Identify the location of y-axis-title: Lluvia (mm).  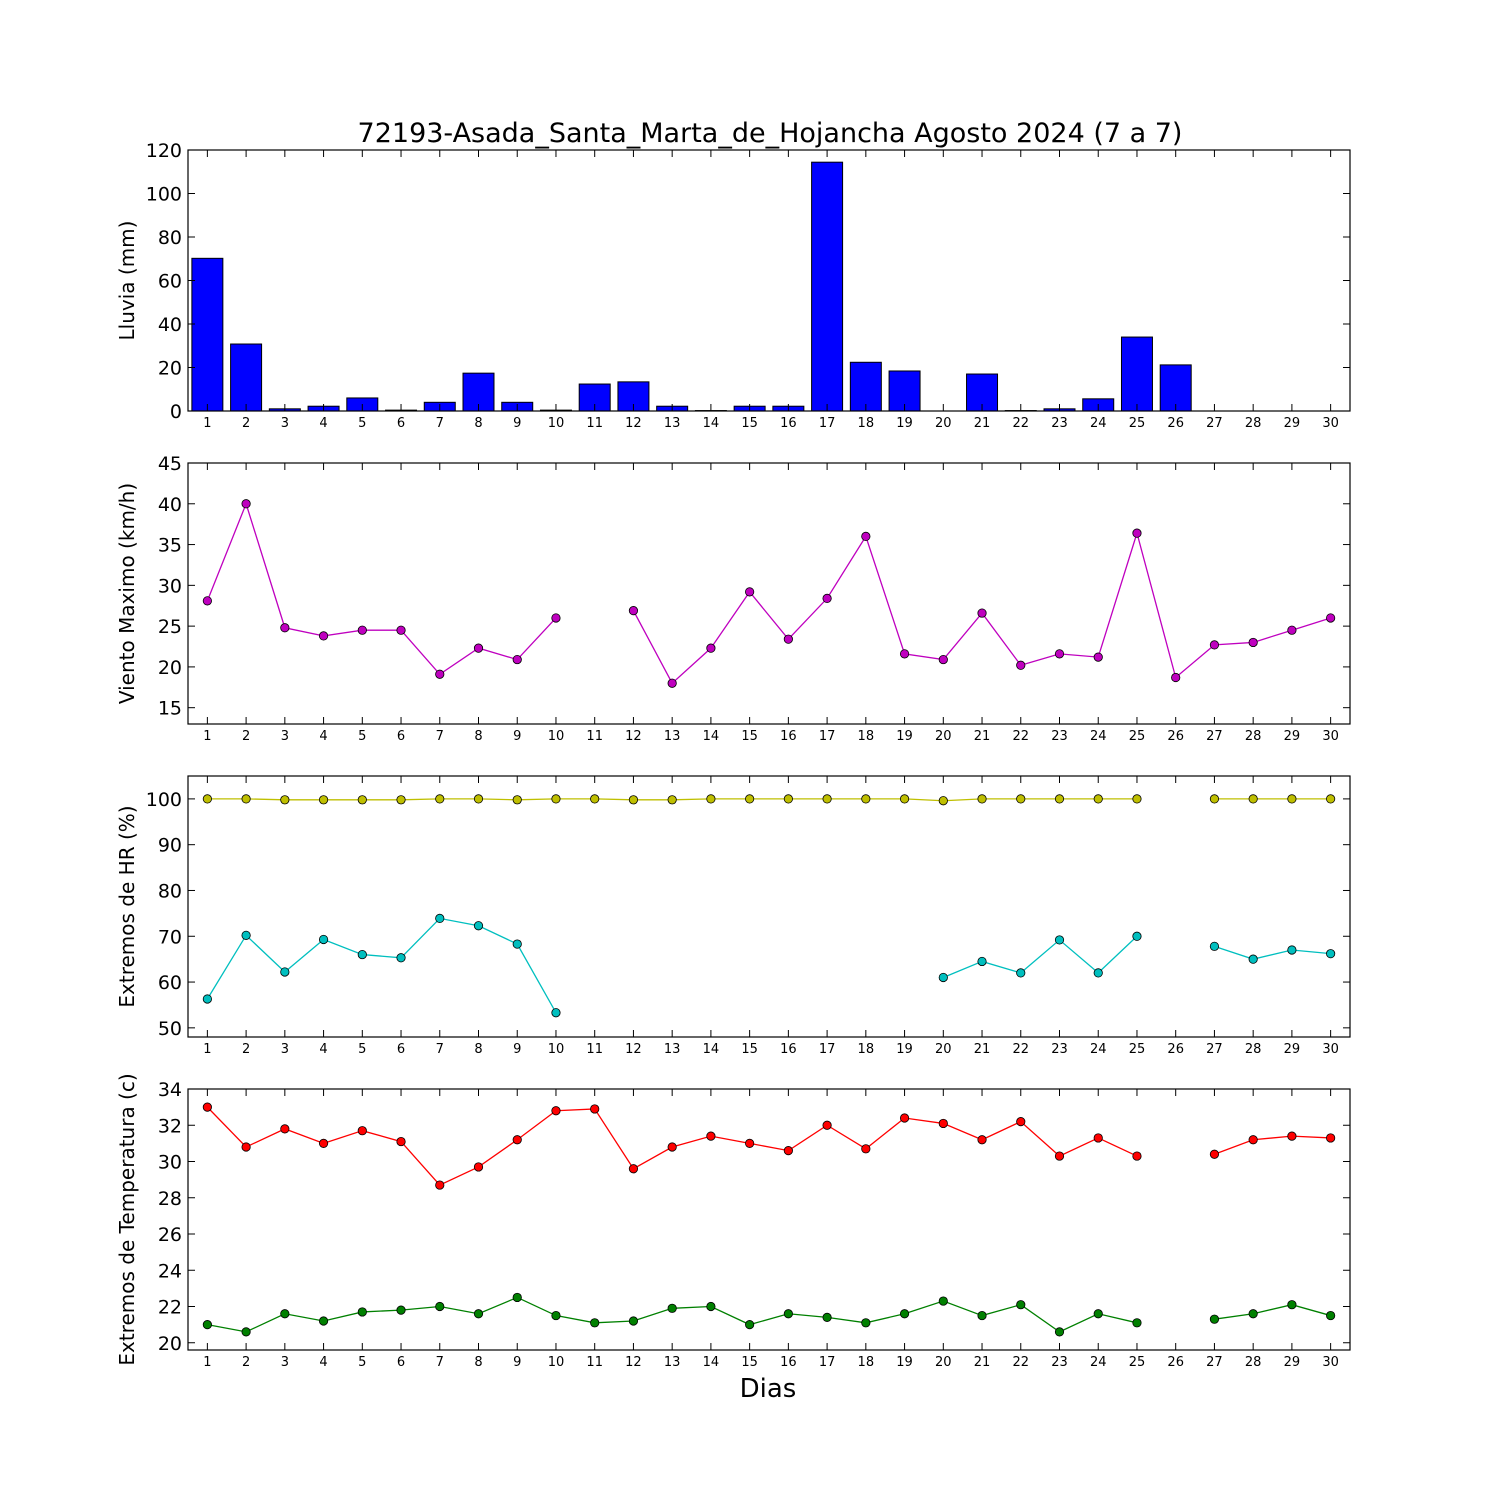
(127, 281).